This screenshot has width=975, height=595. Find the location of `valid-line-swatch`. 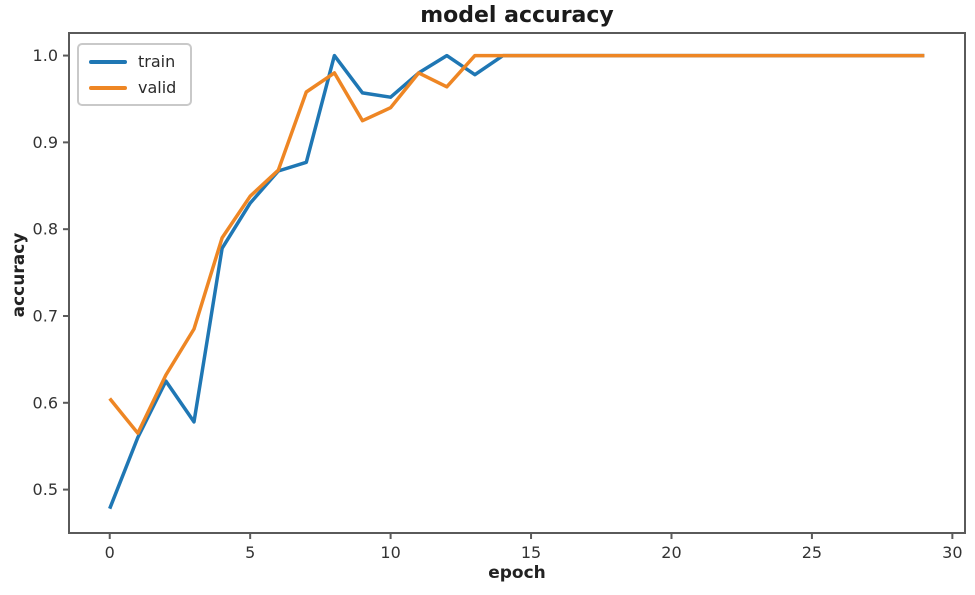

valid-line-swatch is located at coordinates (108, 87).